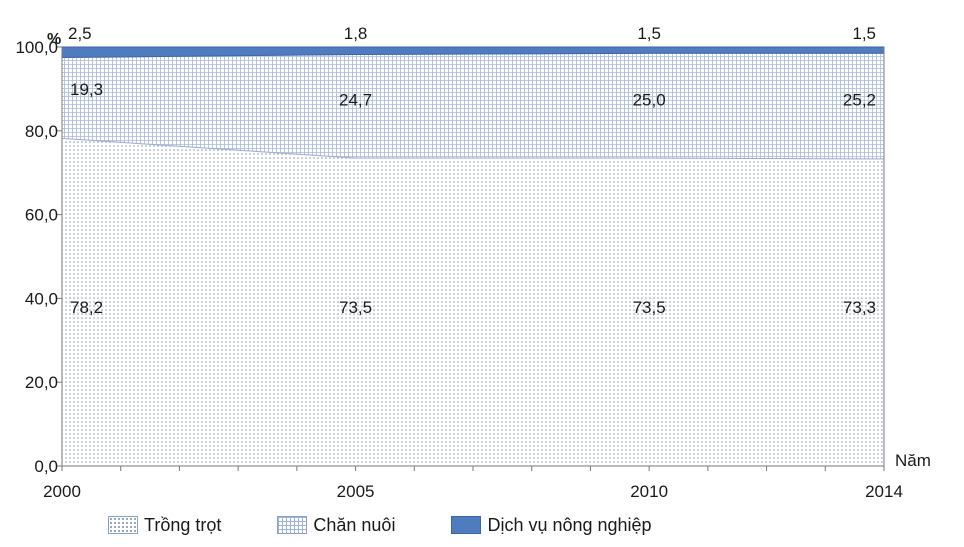 The height and width of the screenshot is (547, 964). I want to click on x-tick-label: 2005, so click(356, 491).